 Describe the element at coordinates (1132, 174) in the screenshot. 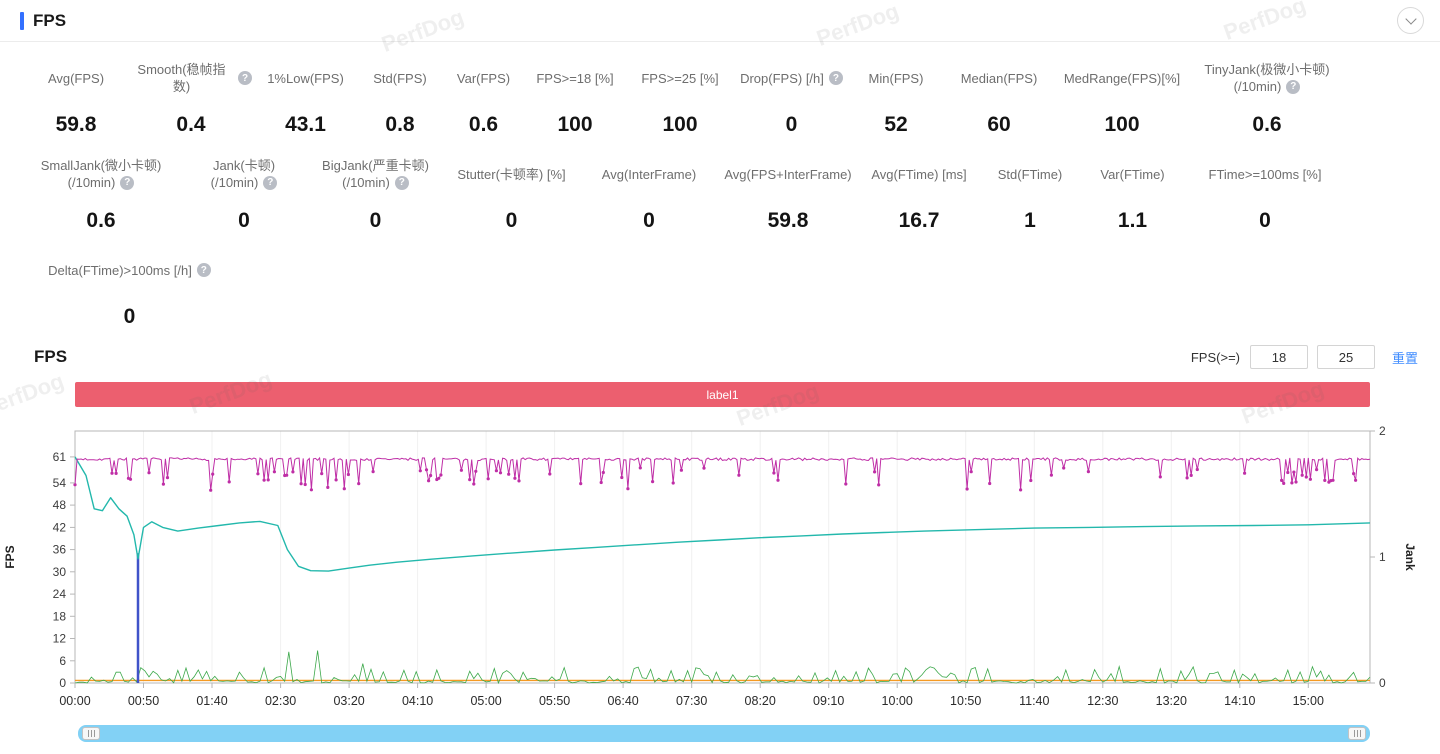

I see `stat-label: Var(FTime)` at that location.